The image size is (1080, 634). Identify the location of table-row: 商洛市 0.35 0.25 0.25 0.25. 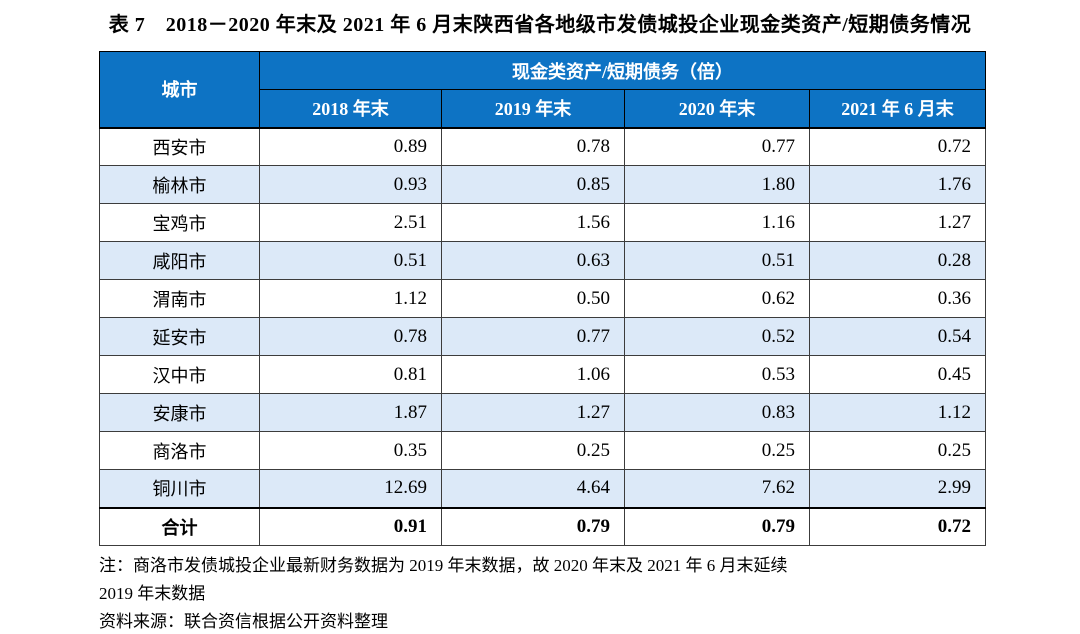
(542, 450).